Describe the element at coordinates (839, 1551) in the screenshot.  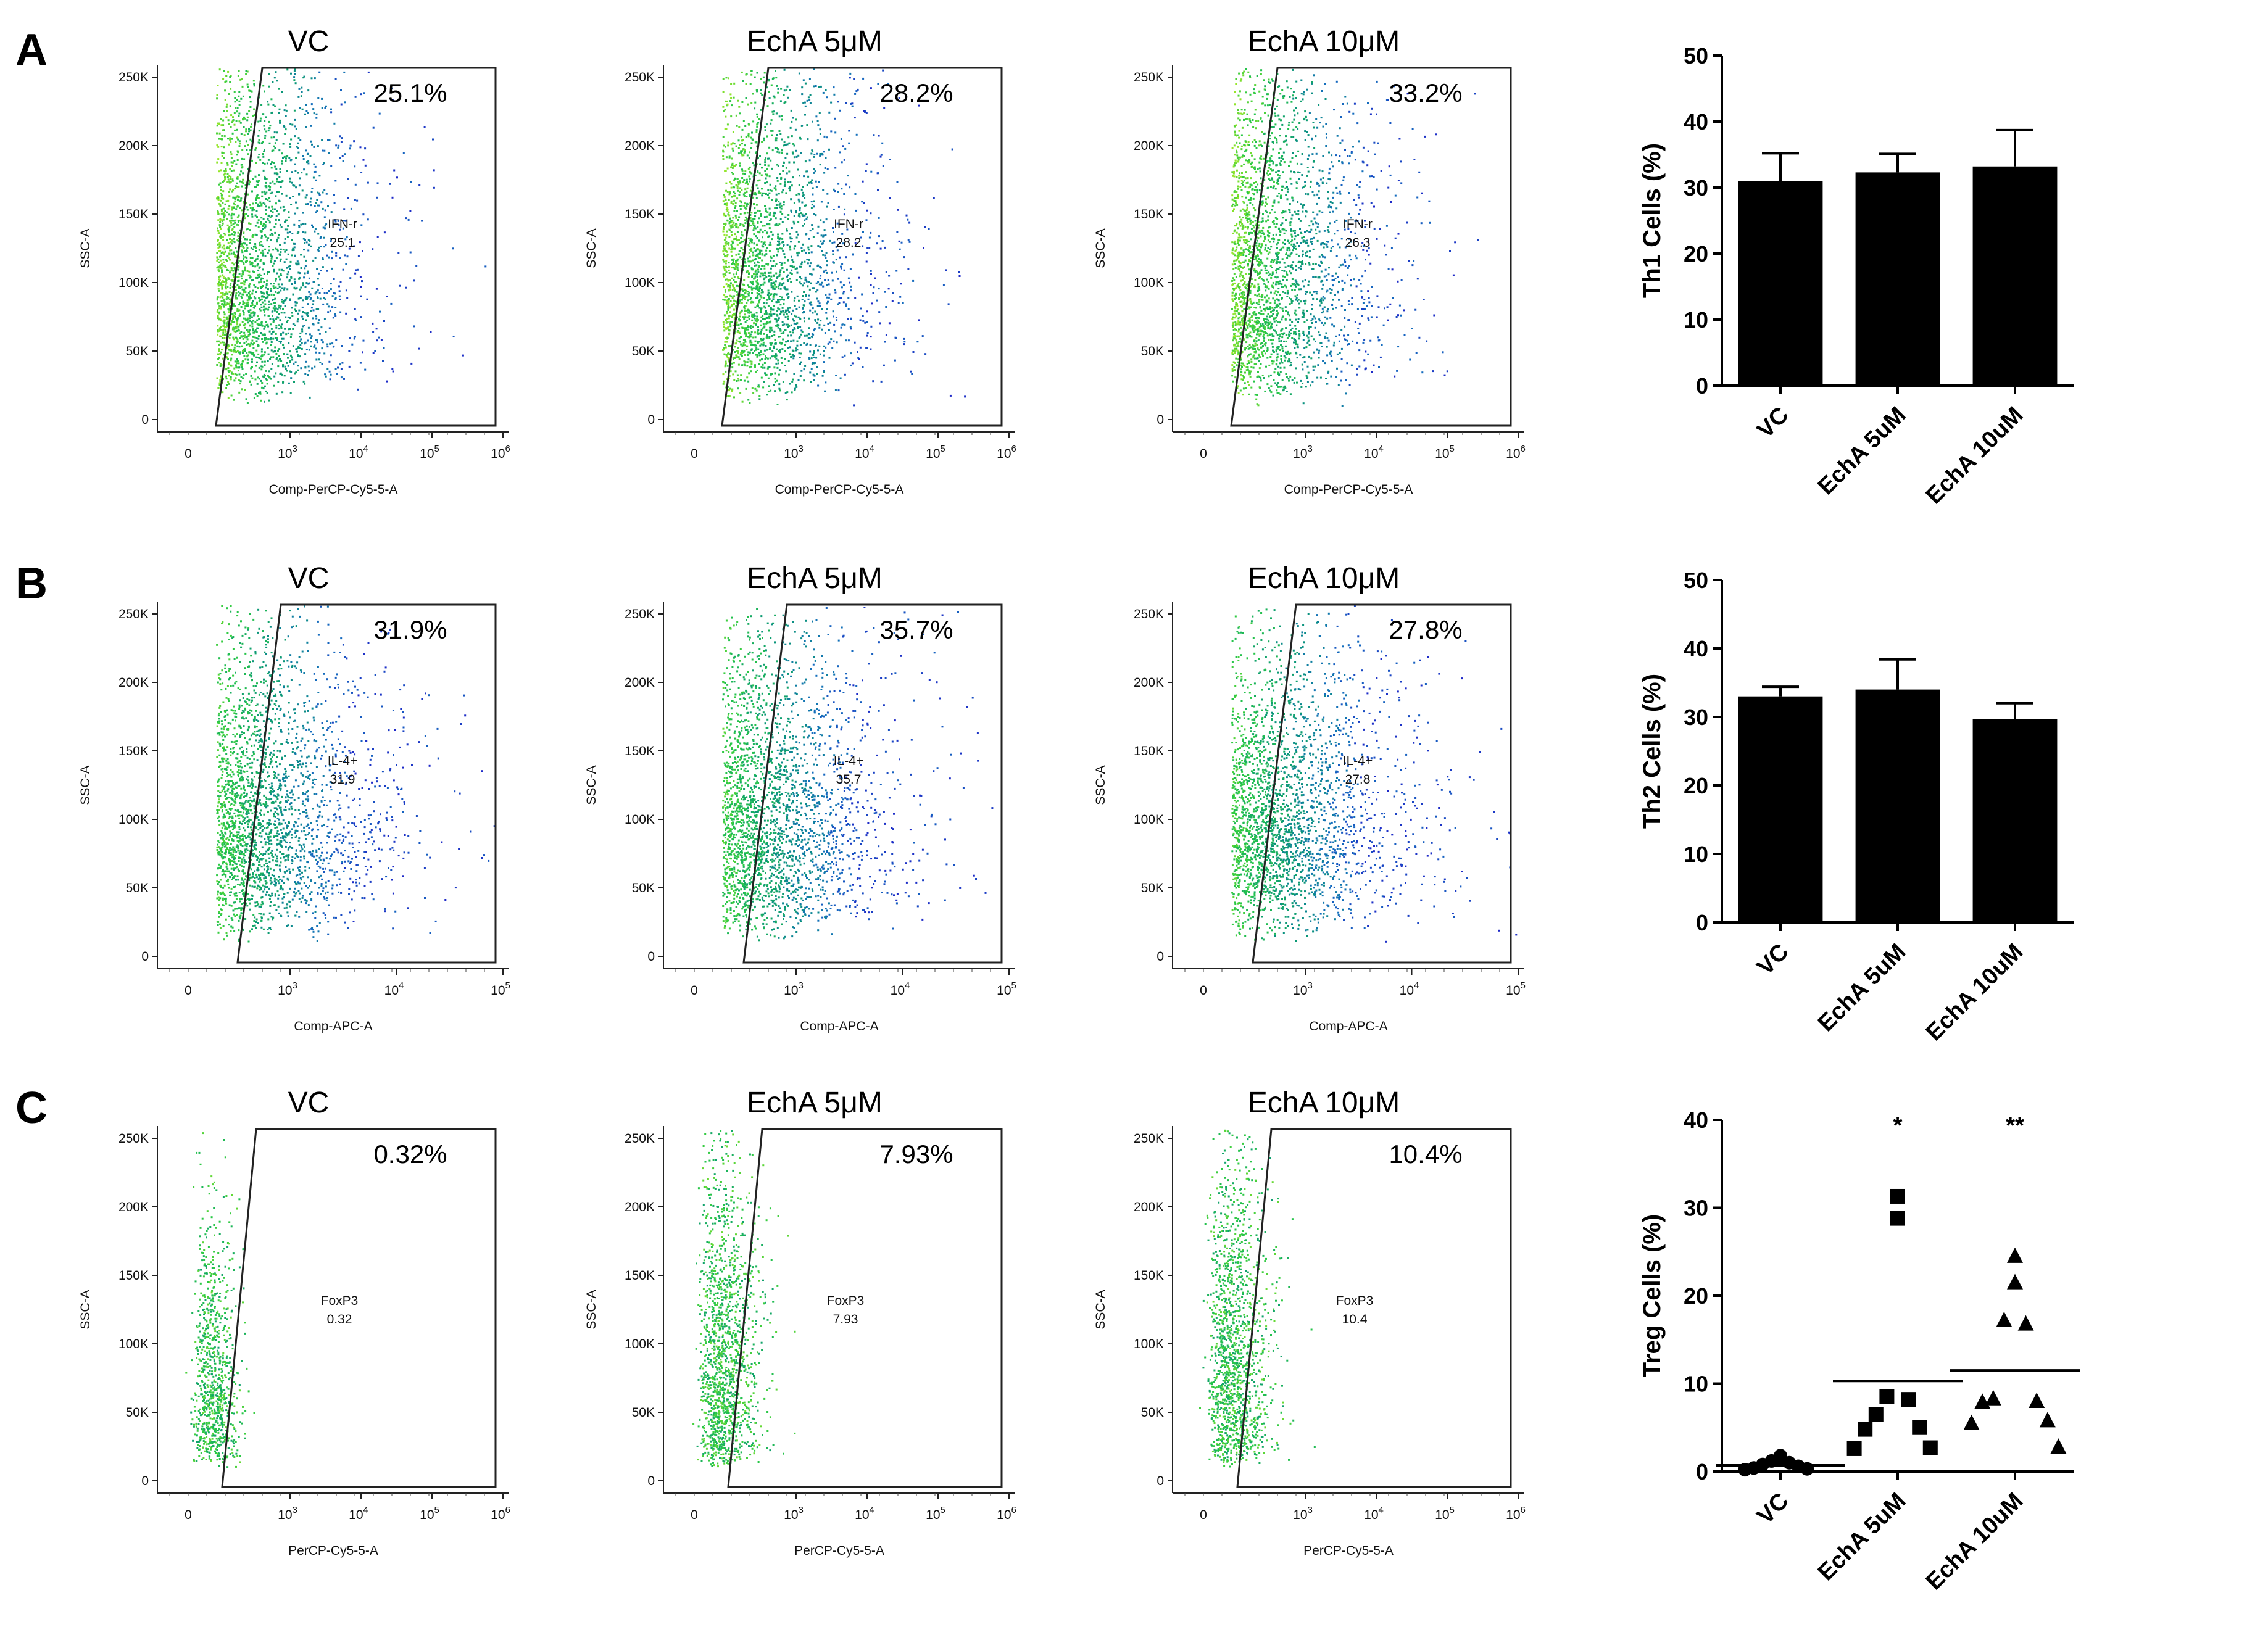
I see `x-axis-label: PerCP-Cy5-5-A` at that location.